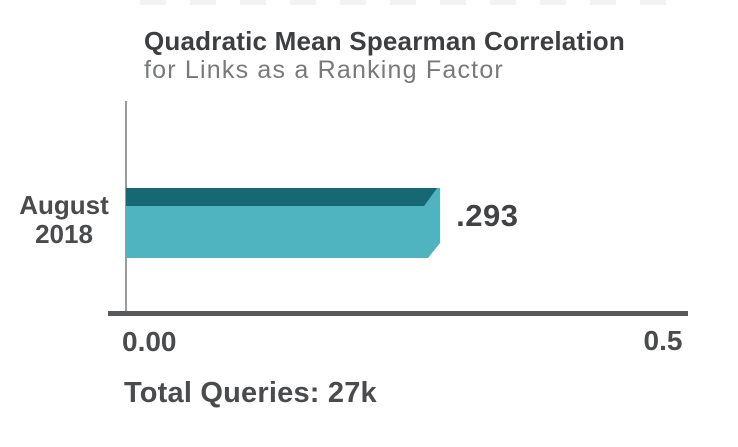 Image resolution: width=738 pixels, height=447 pixels. Describe the element at coordinates (384, 41) in the screenshot. I see `chart-title: Quadratic Mean Spearman Correlation` at that location.